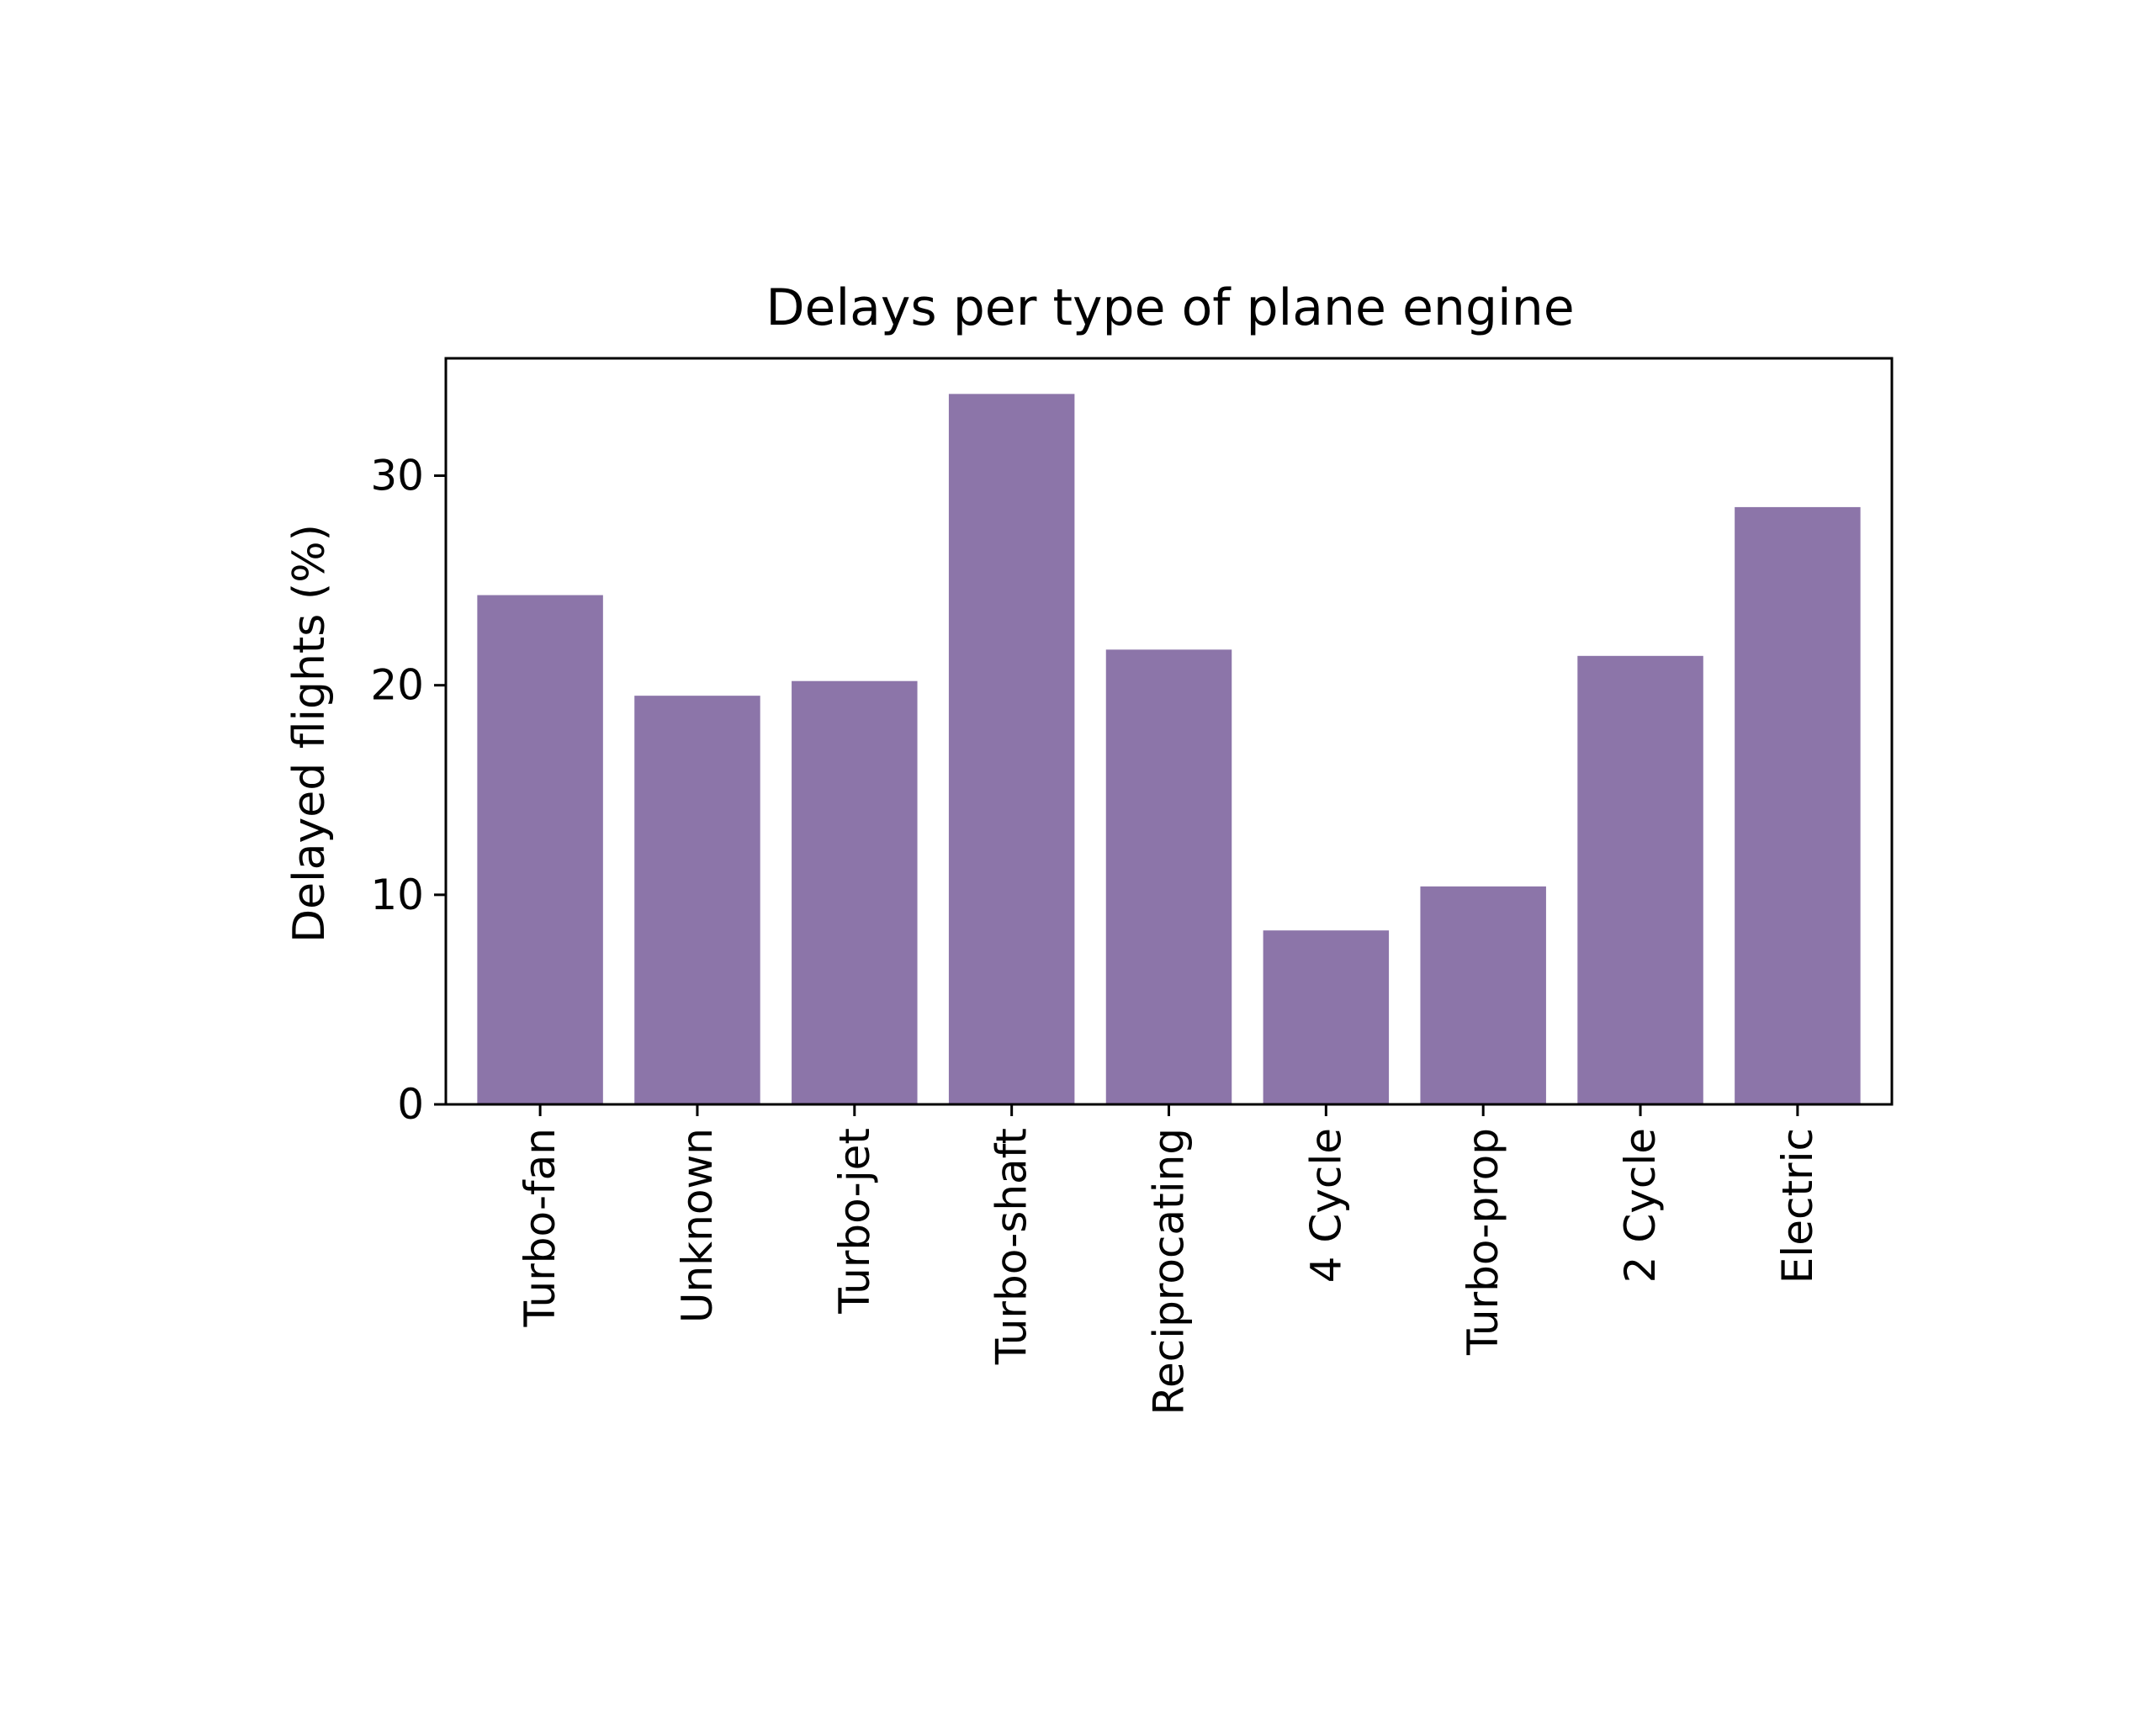 The height and width of the screenshot is (1731, 2156). What do you see at coordinates (397, 685) in the screenshot?
I see `y-tick-label: 20` at bounding box center [397, 685].